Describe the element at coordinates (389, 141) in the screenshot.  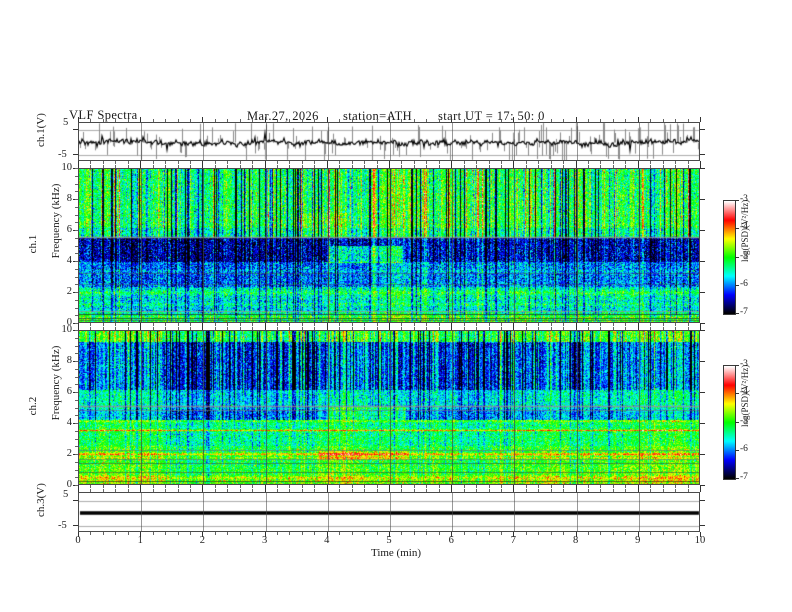
I see `panel-ch1-waveform` at that location.